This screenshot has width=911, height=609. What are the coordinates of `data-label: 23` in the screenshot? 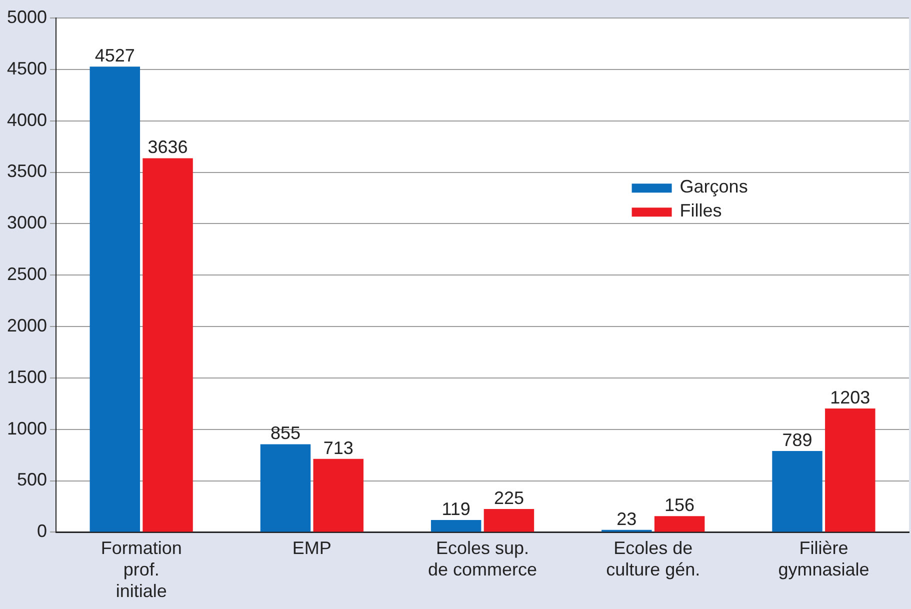 It's located at (626, 518).